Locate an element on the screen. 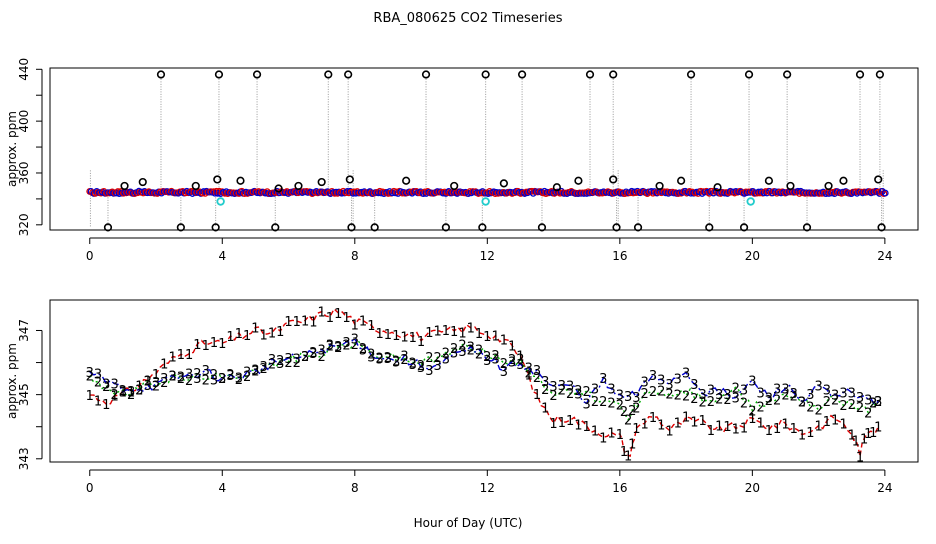  baseline-point is located at coordinates (885, 193).